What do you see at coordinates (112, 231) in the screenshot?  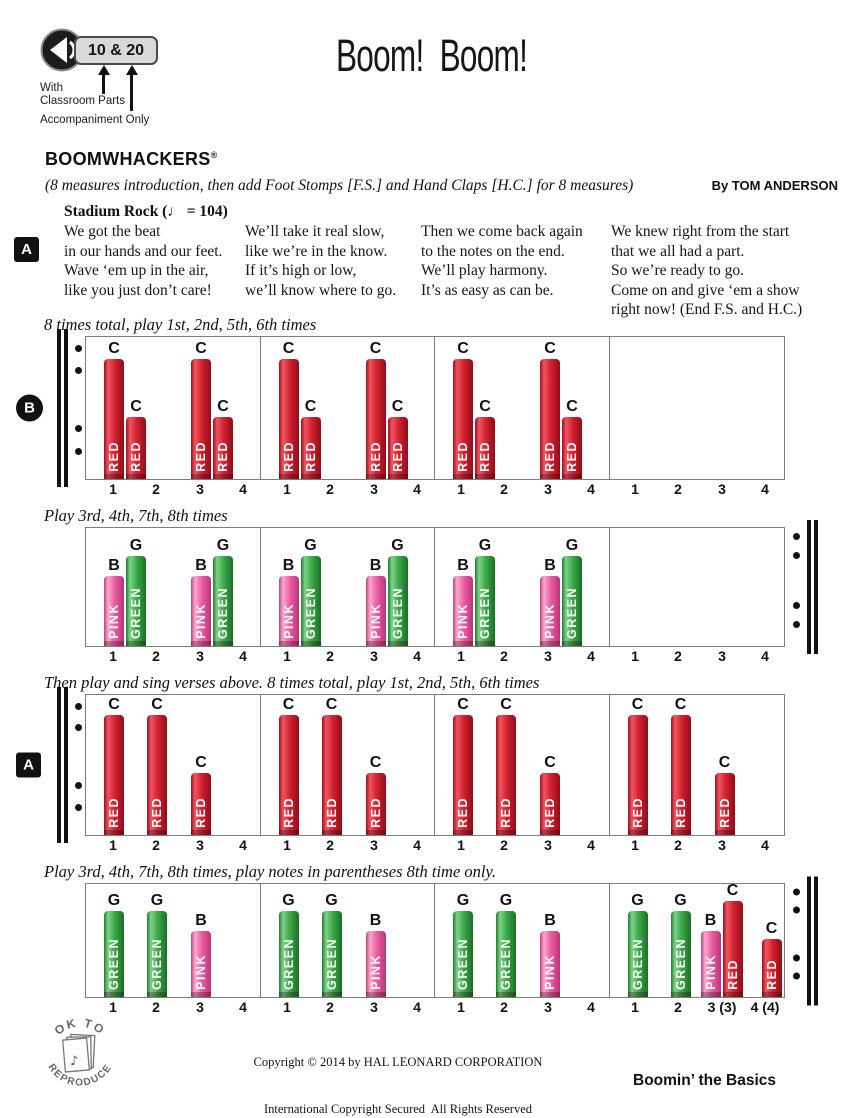 I see `lyric-line: We got the beat` at bounding box center [112, 231].